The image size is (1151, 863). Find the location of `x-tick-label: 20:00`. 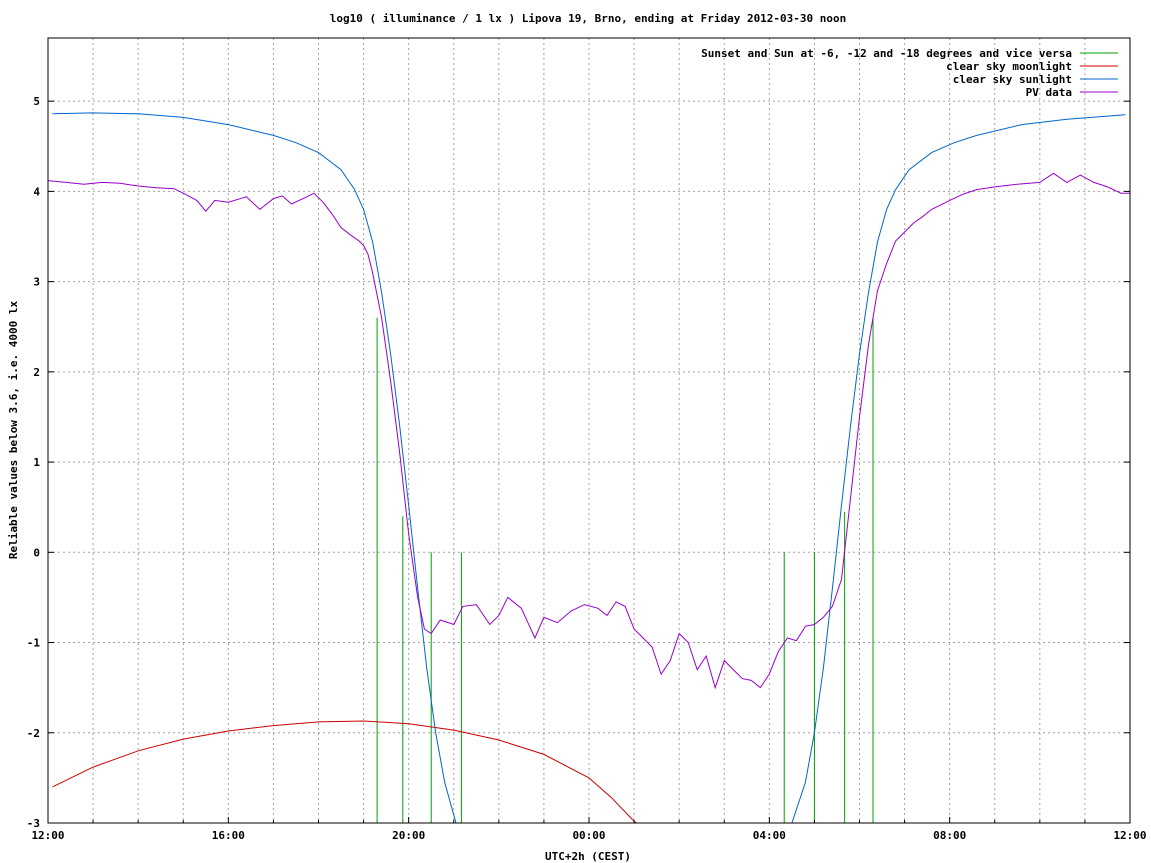

x-tick-label: 20:00 is located at coordinates (408, 835).